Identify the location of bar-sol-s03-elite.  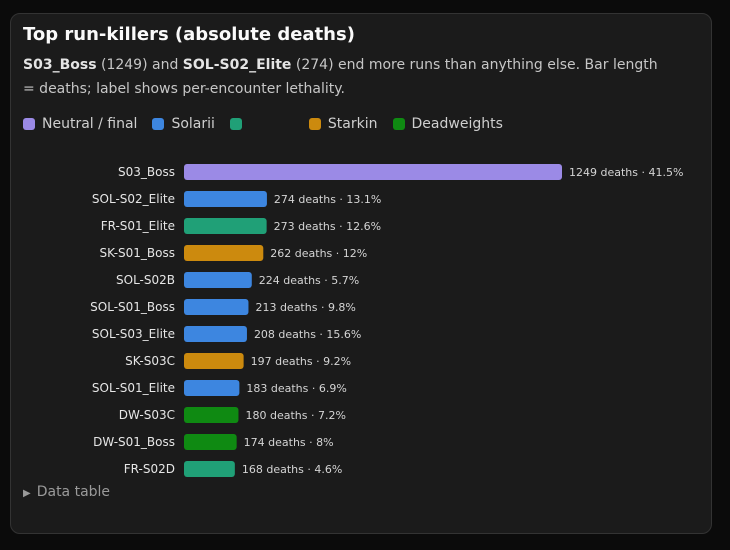
(215, 334).